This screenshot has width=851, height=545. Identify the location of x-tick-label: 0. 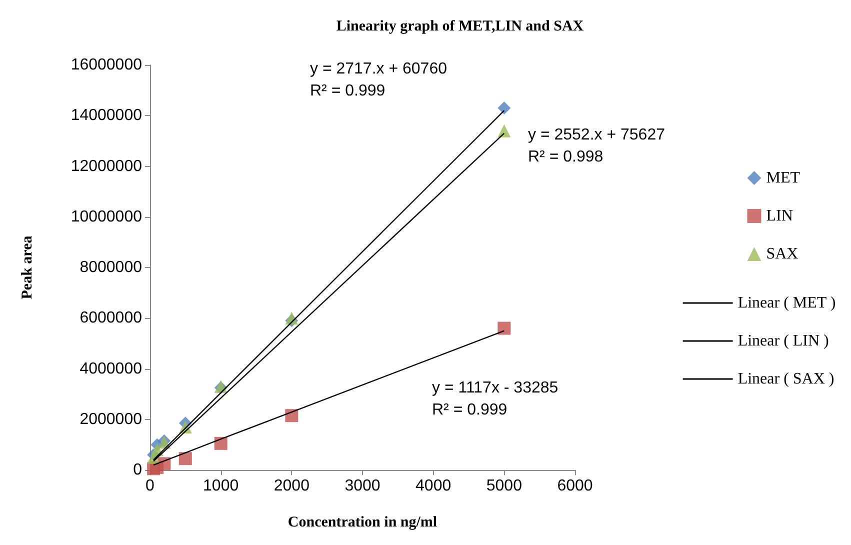
(150, 486).